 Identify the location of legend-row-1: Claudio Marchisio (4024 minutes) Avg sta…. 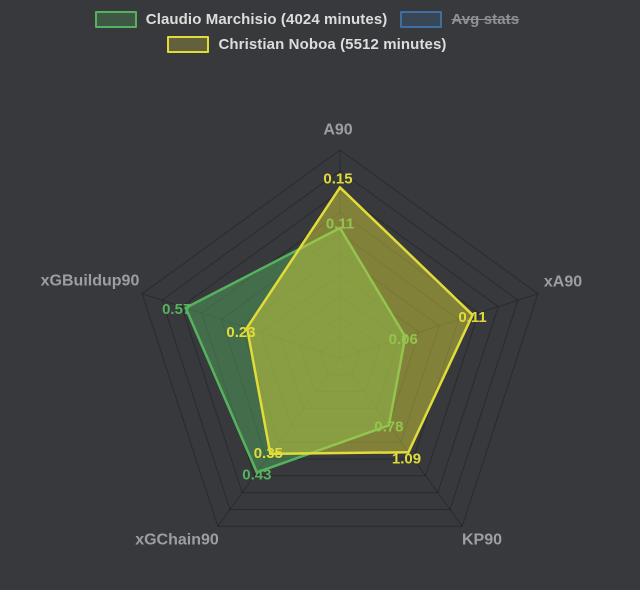
(306, 19).